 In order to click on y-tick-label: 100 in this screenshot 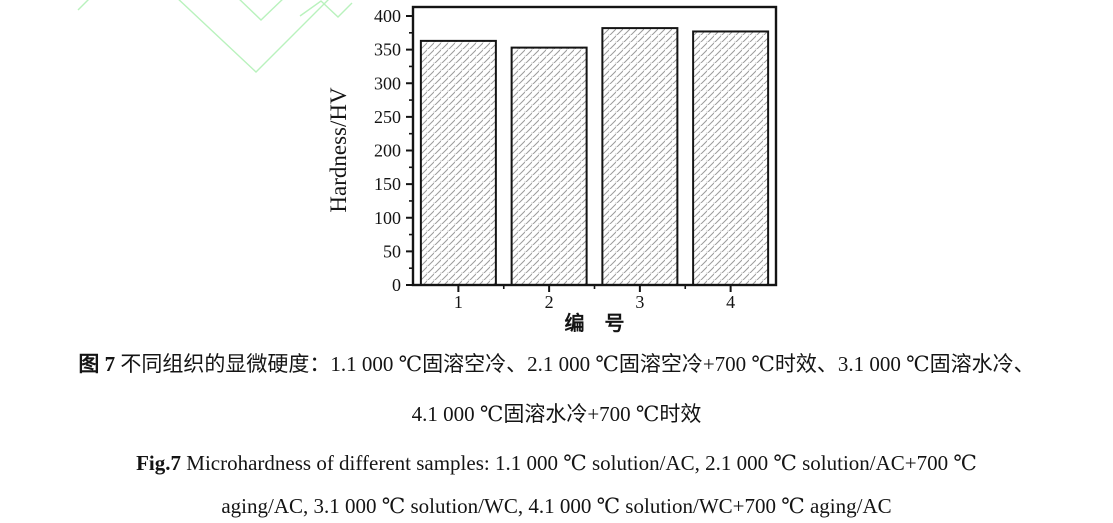, I will do `click(387, 218)`.